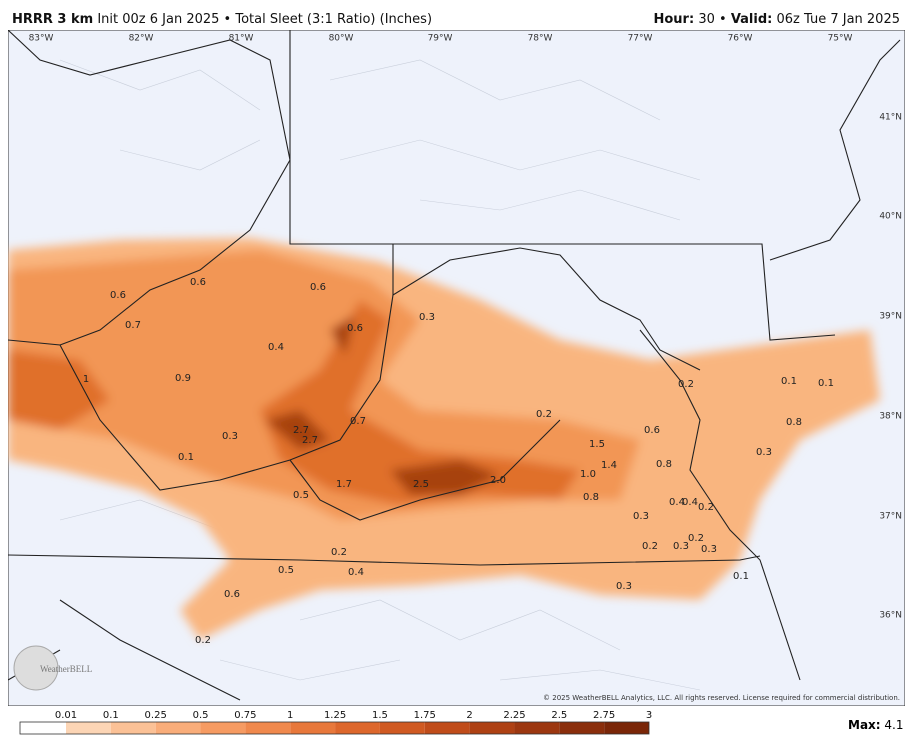 The width and height of the screenshot is (913, 754). Describe the element at coordinates (864, 725) in the screenshot. I see `max-label: Max:` at that location.